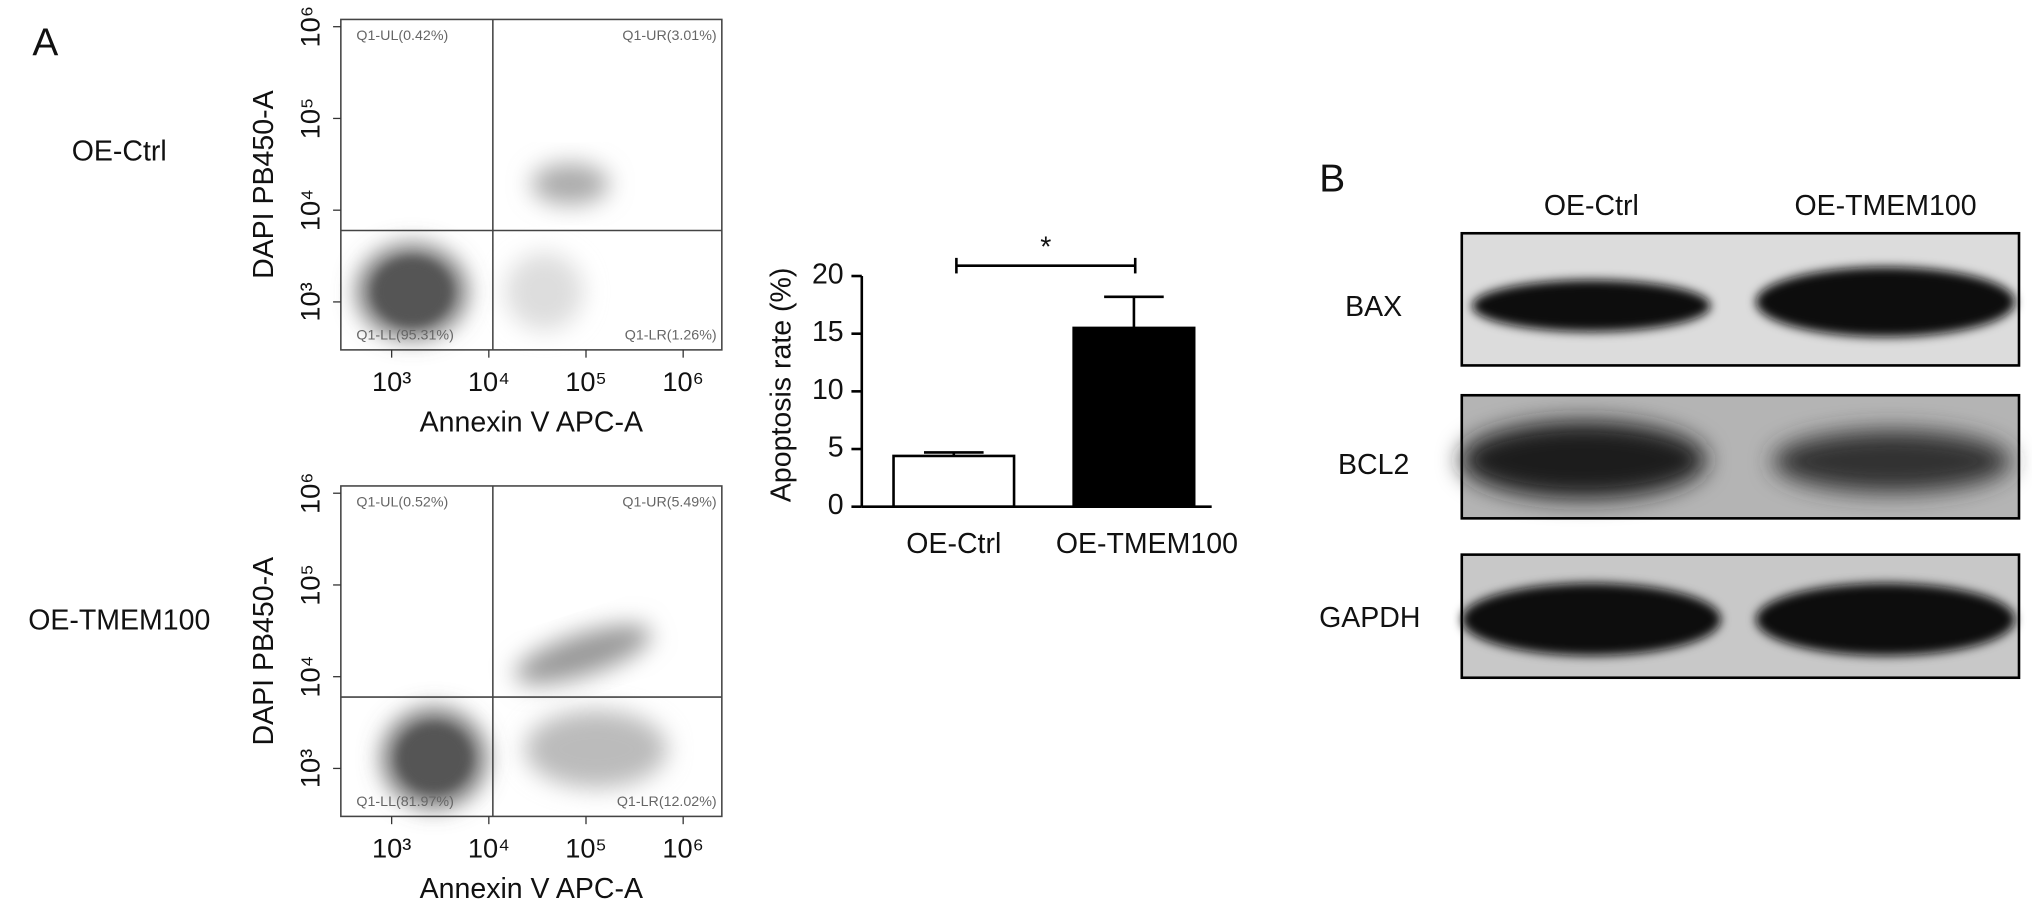 The image size is (2032, 911). Describe the element at coordinates (828, 390) in the screenshot. I see `y-tick-label: 10` at that location.